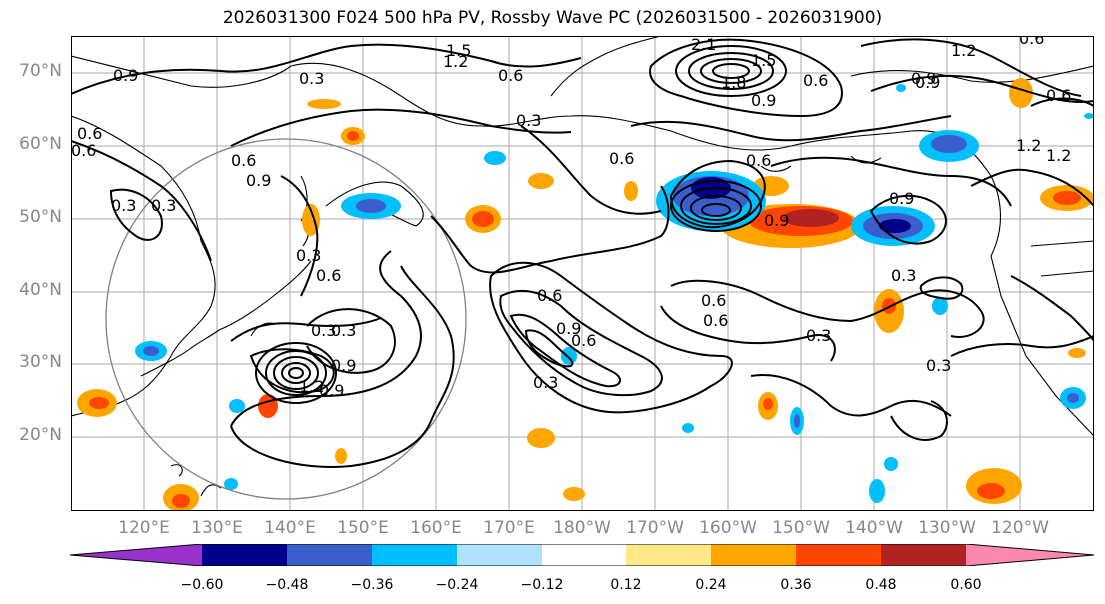 Image resolution: width=1105 pixels, height=604 pixels. Describe the element at coordinates (626, 585) in the screenshot. I see `colorbar-tick-label: 0.12` at that location.